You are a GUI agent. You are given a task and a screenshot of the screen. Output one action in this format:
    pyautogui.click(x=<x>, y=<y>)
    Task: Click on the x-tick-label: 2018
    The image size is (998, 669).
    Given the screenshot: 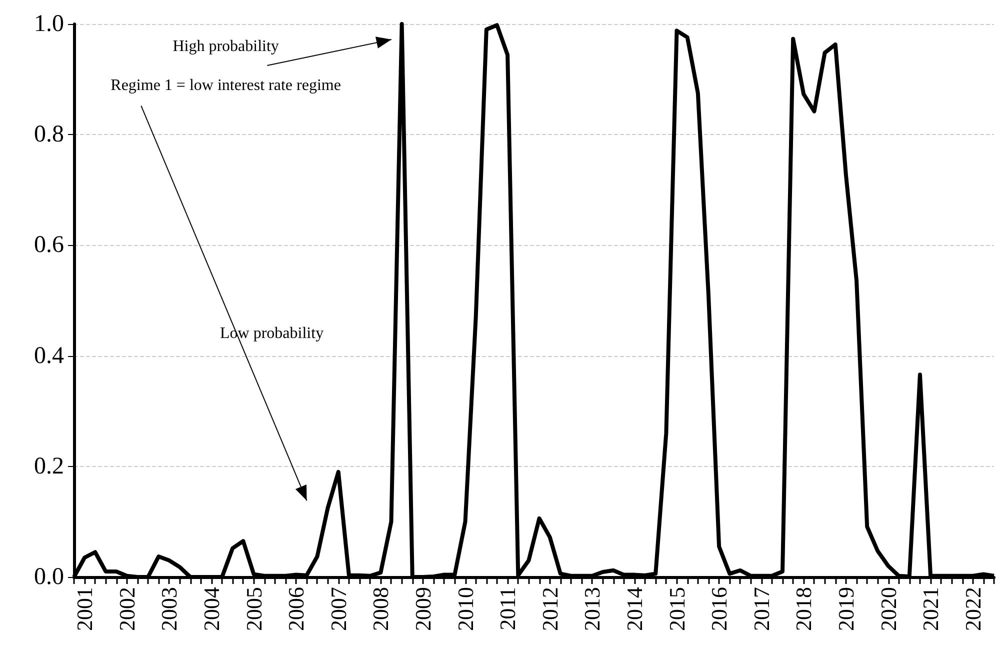 What is the action you would take?
    pyautogui.click(x=803, y=609)
    